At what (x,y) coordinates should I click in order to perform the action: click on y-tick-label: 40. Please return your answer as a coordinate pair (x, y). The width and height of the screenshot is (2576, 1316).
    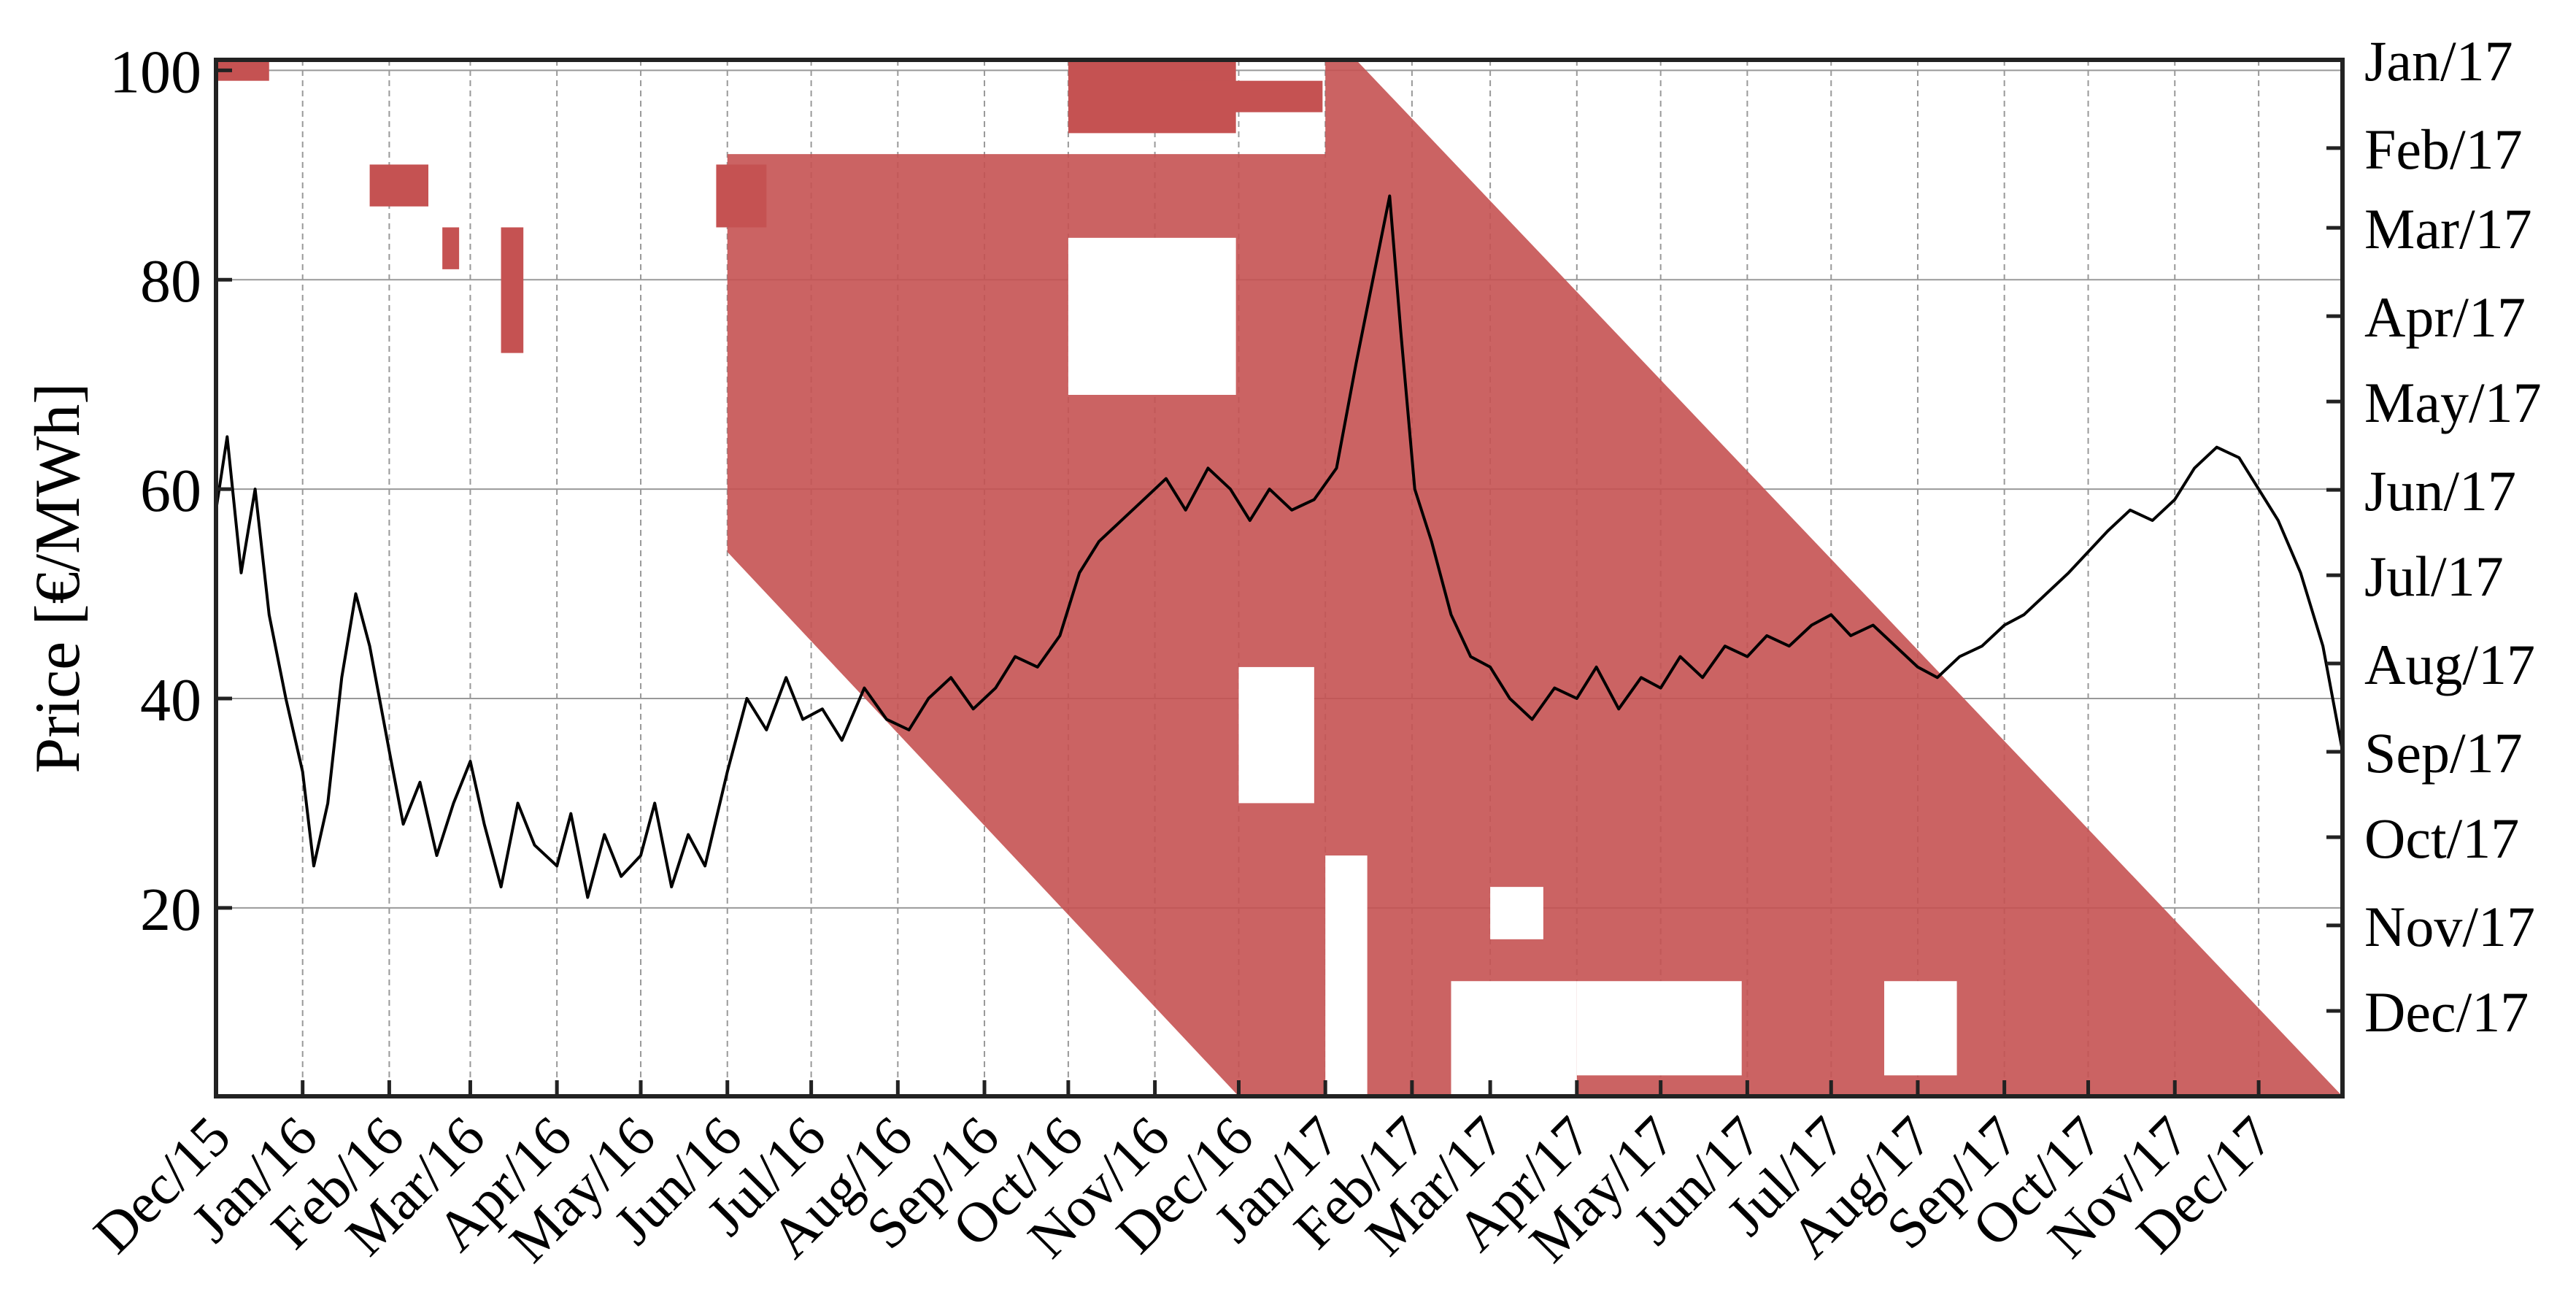
    Looking at the image, I should click on (170, 700).